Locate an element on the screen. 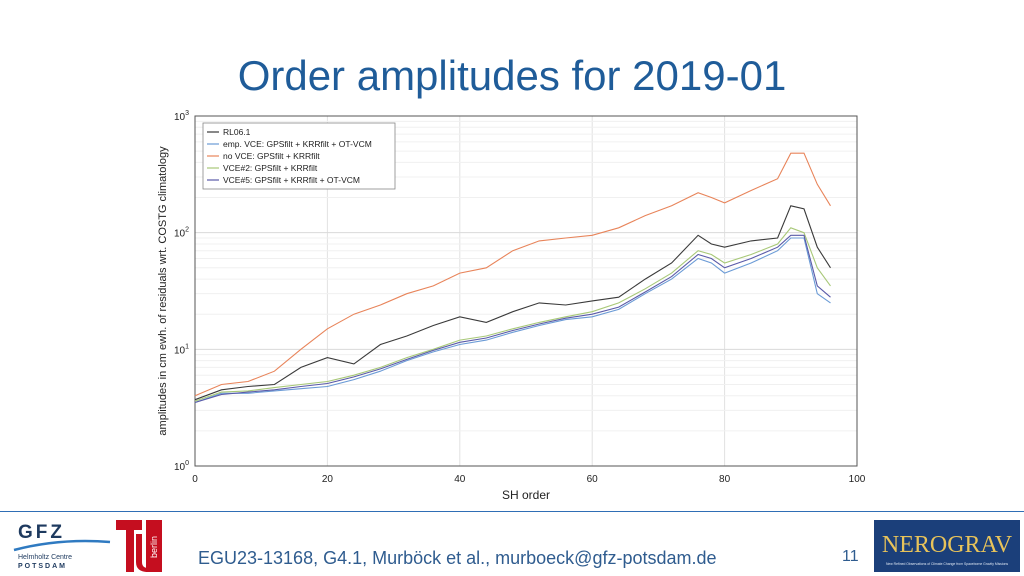 The height and width of the screenshot is (576, 1024). x-tick-label: 40 is located at coordinates (460, 479).